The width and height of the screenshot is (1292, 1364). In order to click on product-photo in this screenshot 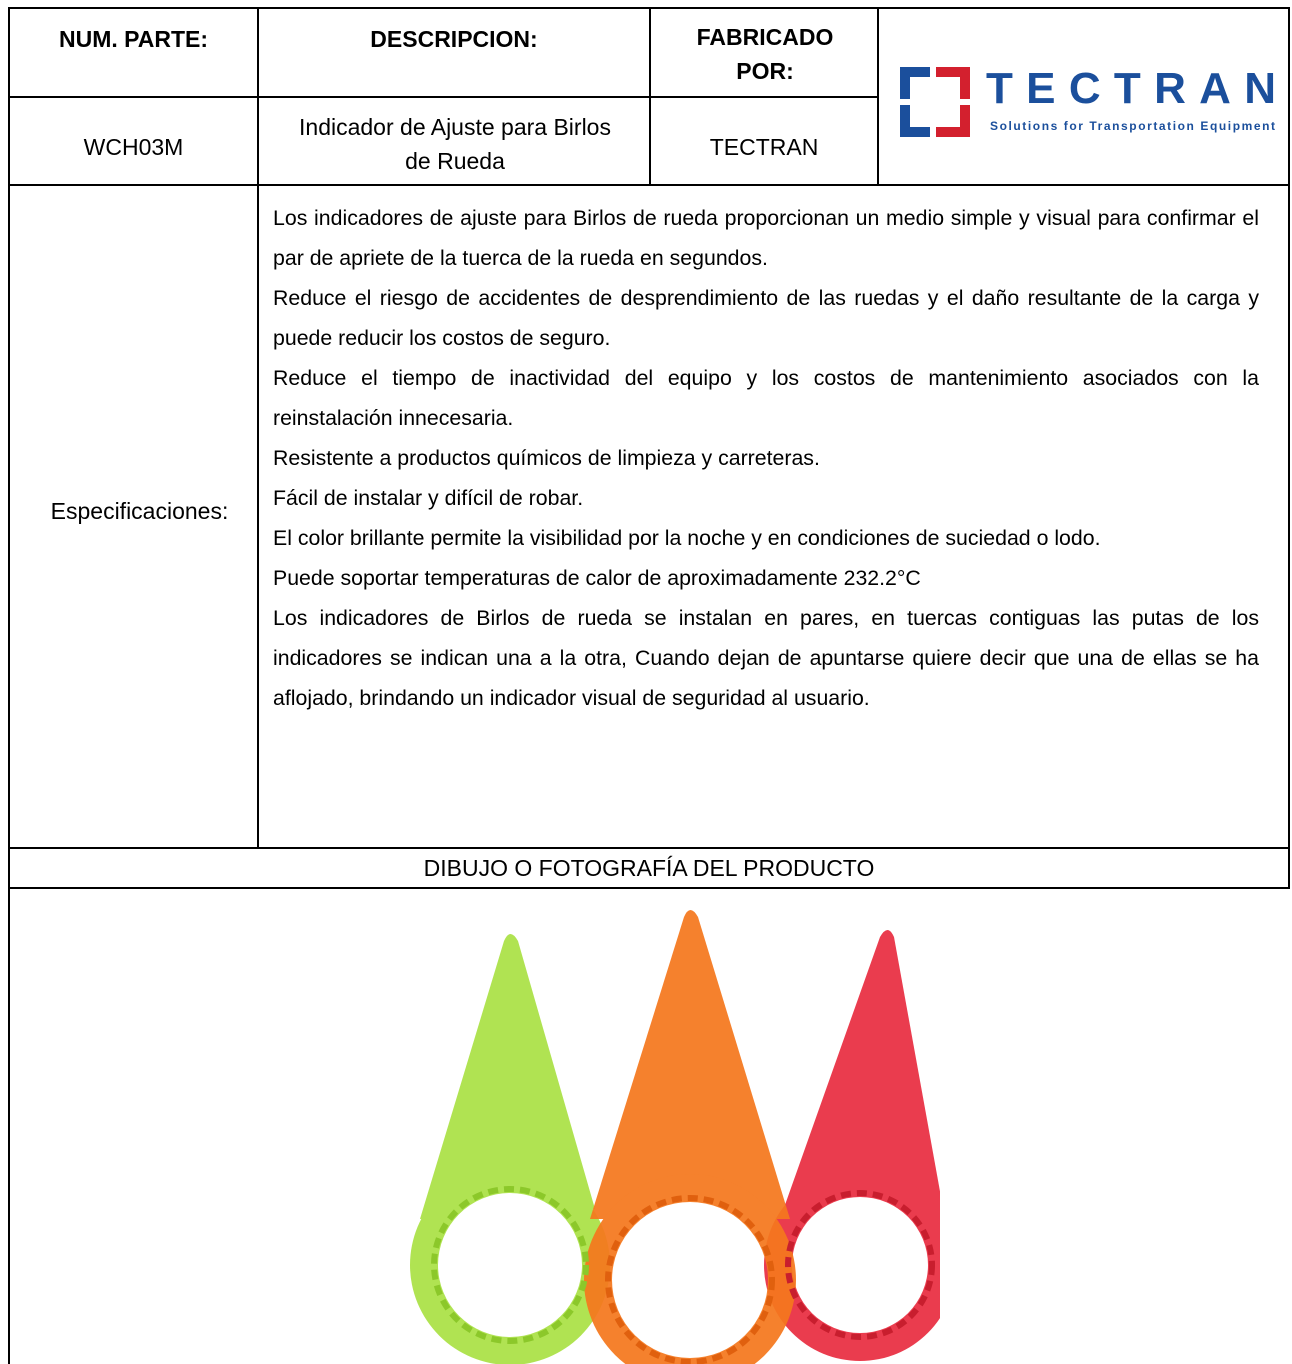, I will do `click(675, 1137)`.